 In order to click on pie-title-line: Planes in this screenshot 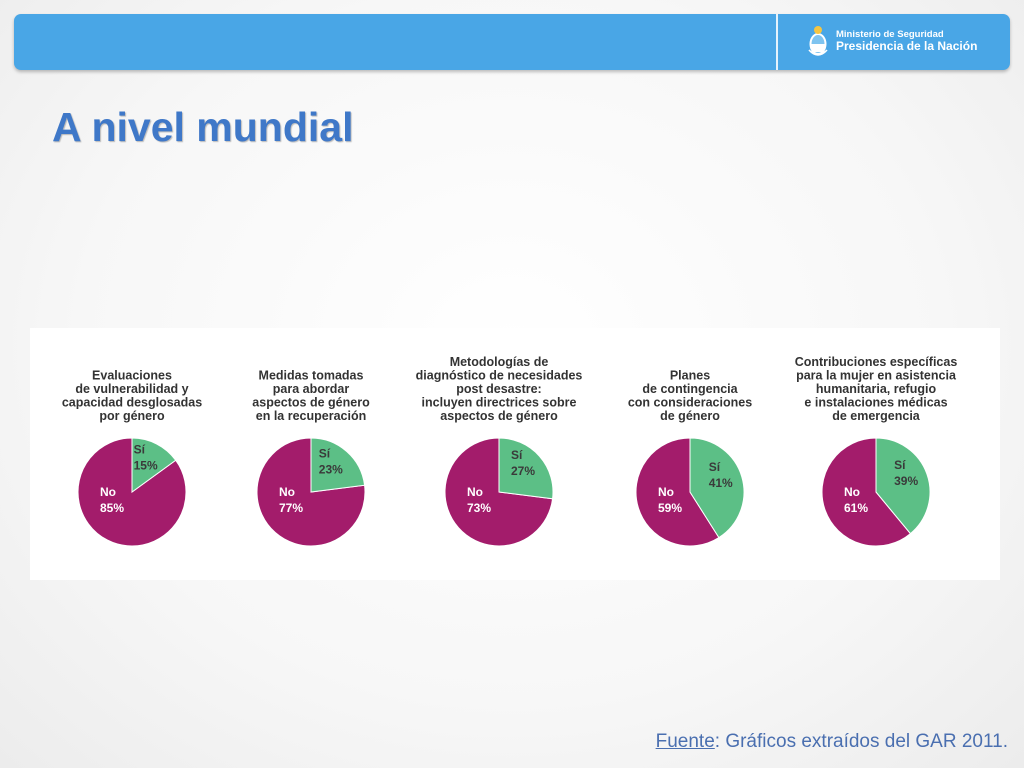, I will do `click(690, 376)`.